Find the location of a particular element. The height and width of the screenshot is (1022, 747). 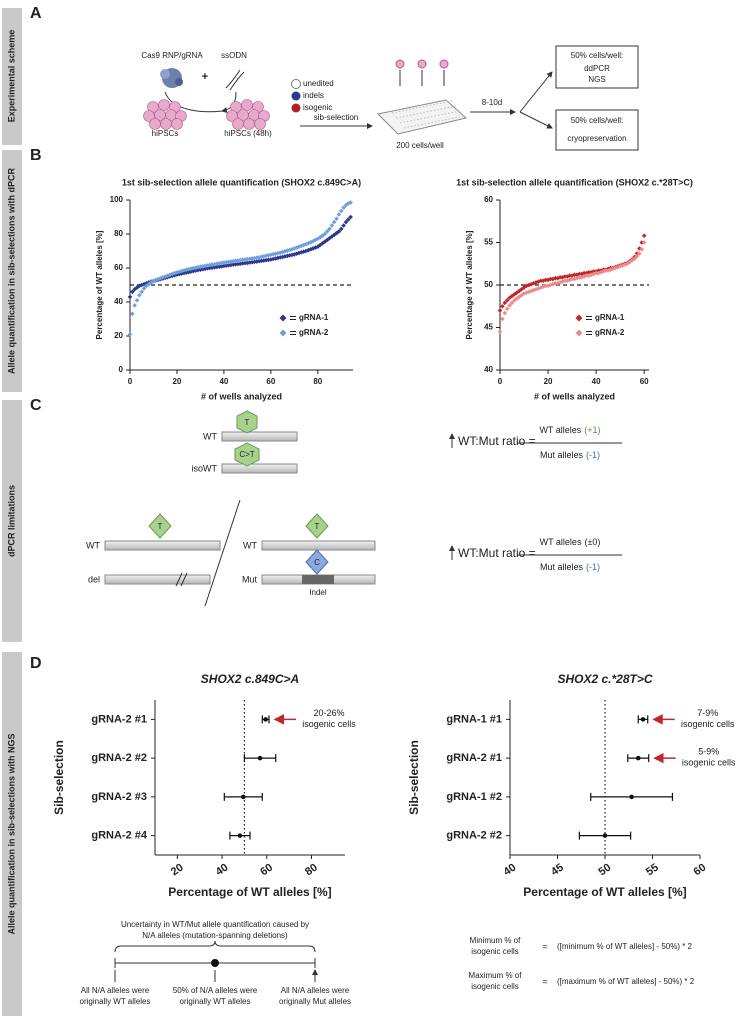

x-tick-label: 55 is located at coordinates (652, 869).